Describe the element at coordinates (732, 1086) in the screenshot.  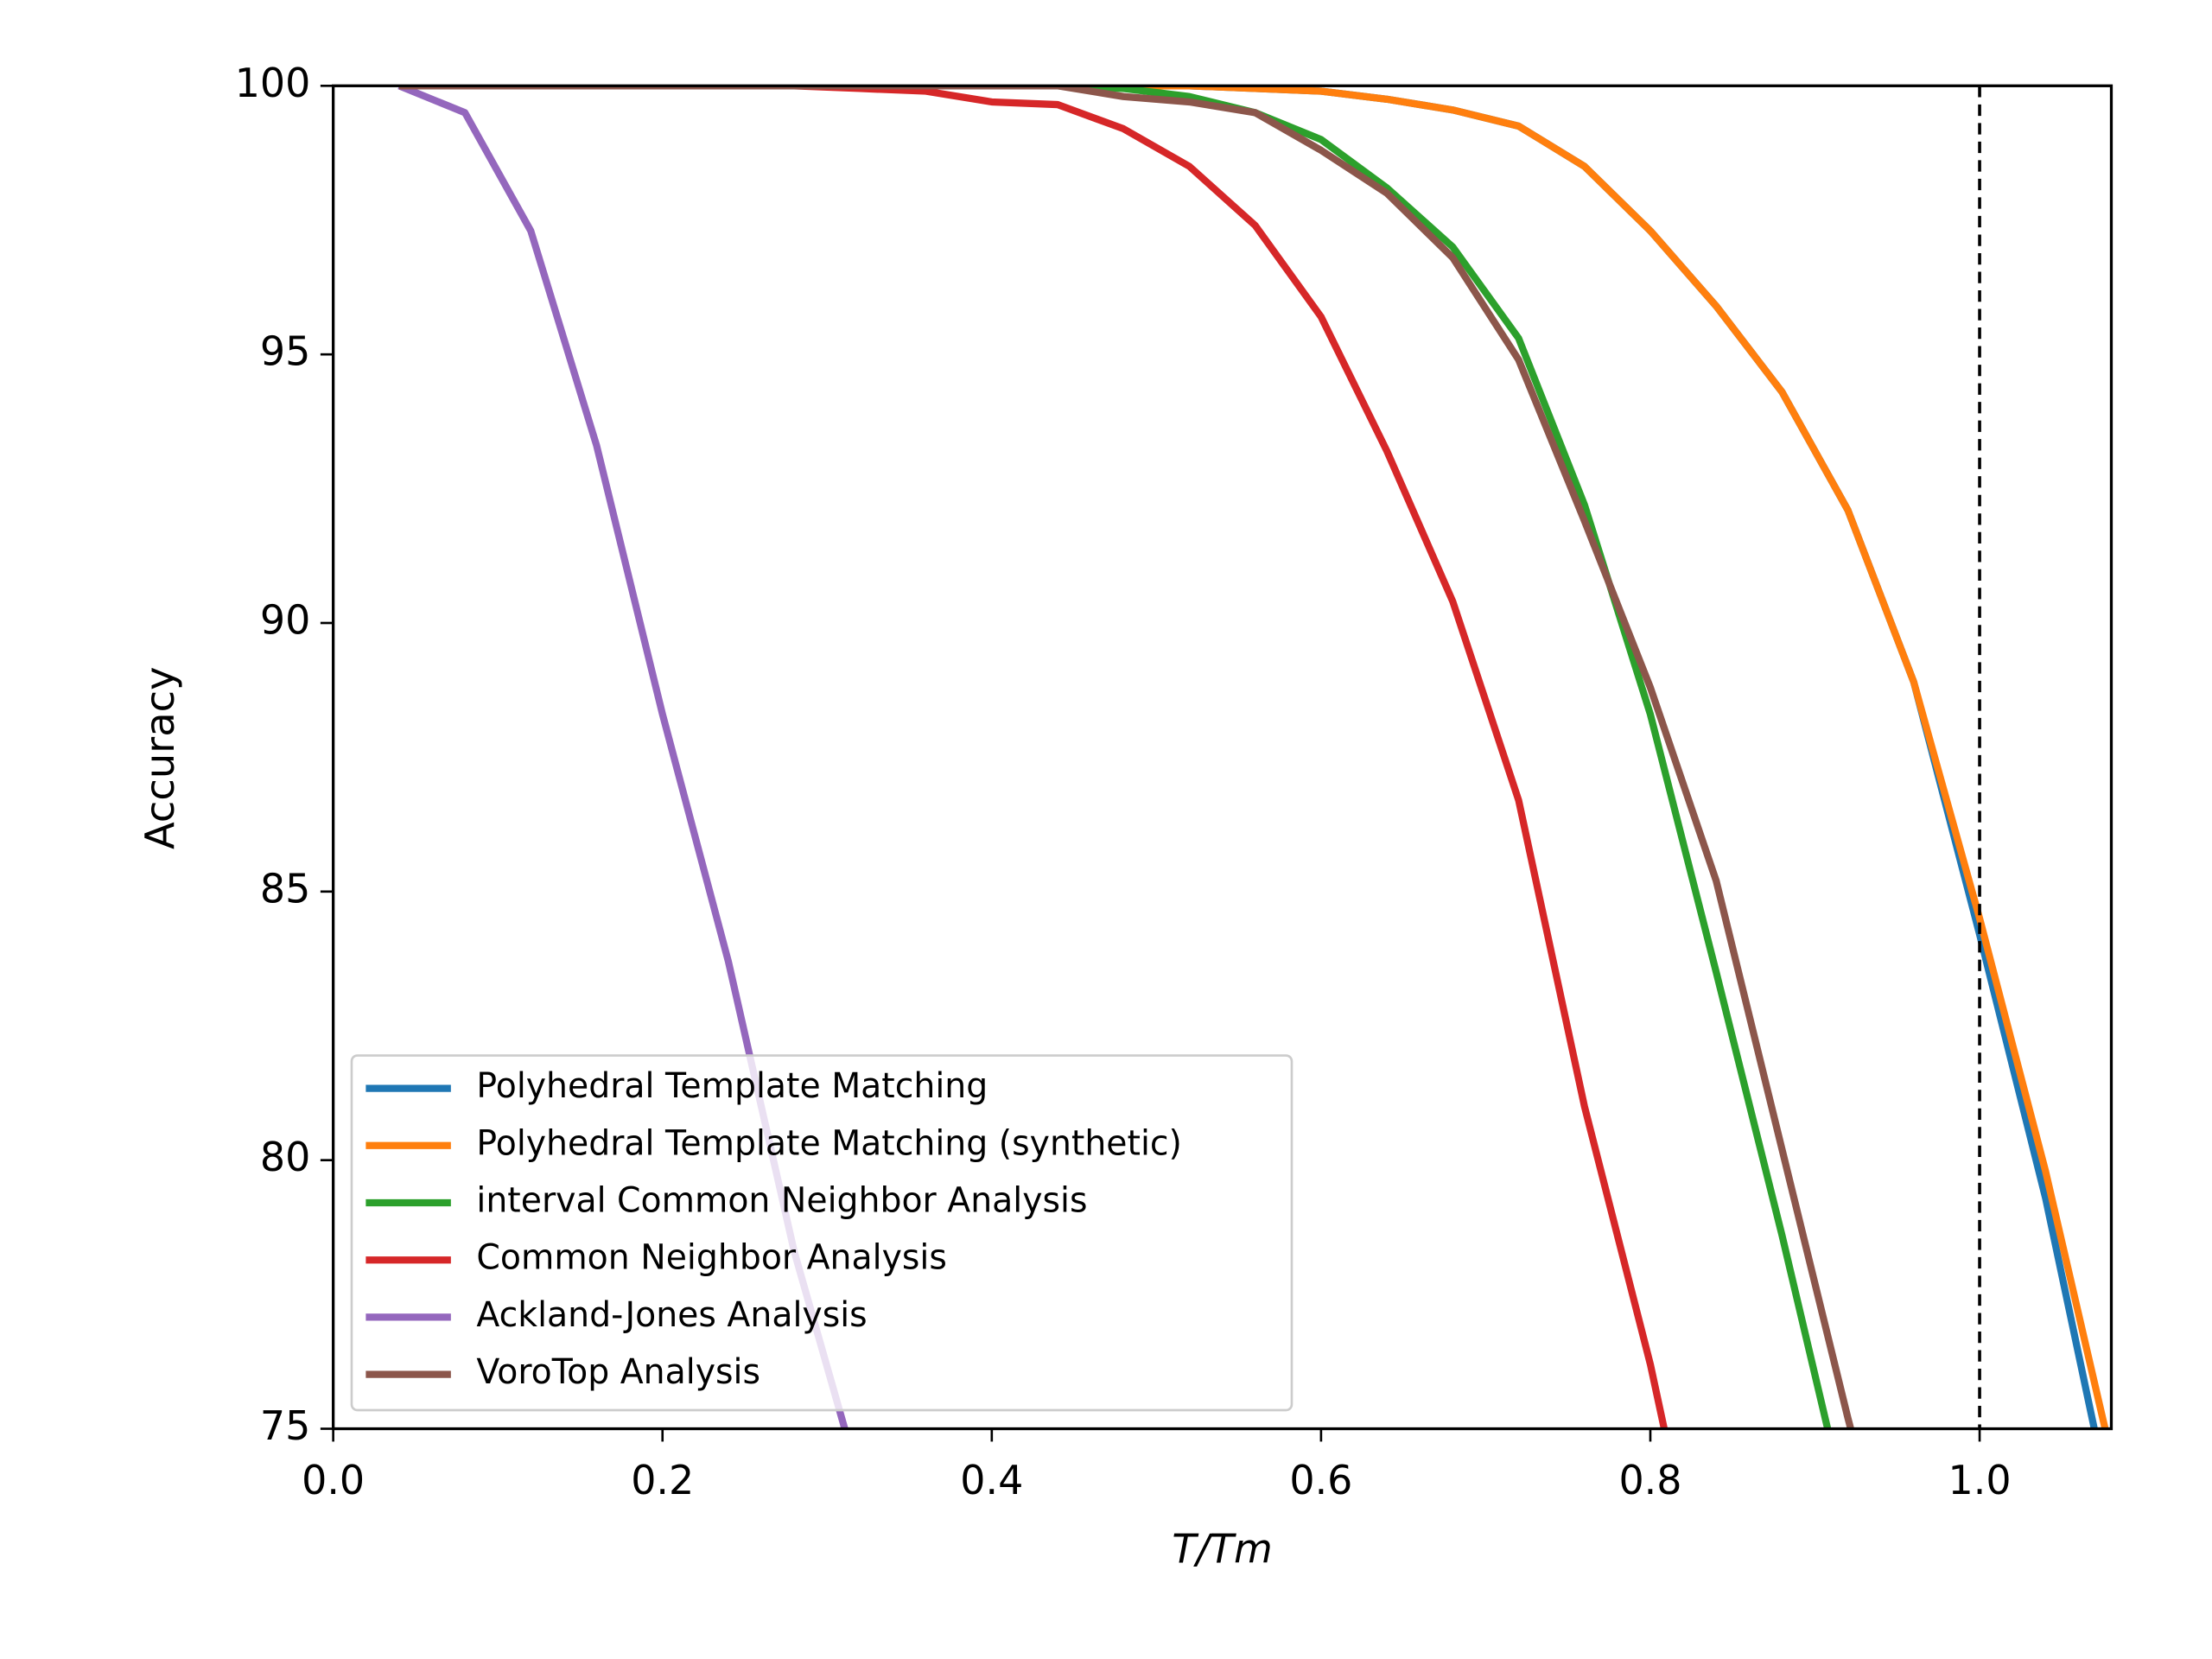
I see `legend-label: Polyhedral Template Matching` at that location.